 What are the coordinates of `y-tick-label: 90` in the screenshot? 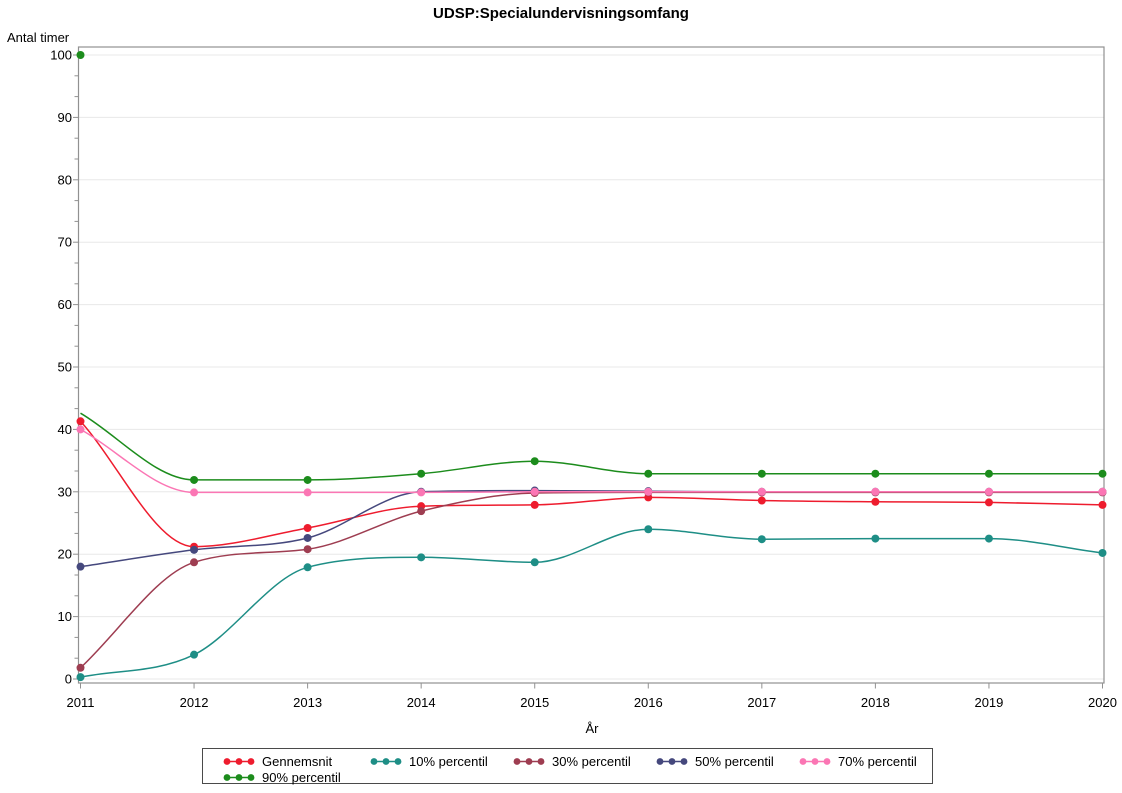 It's located at (65, 117).